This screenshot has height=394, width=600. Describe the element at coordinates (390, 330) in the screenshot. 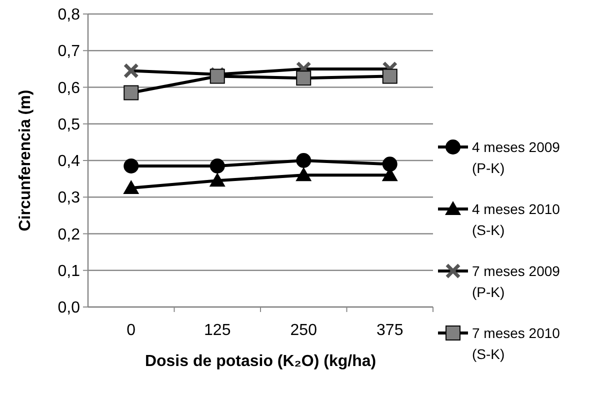

I see `x-tick-label: 375` at that location.